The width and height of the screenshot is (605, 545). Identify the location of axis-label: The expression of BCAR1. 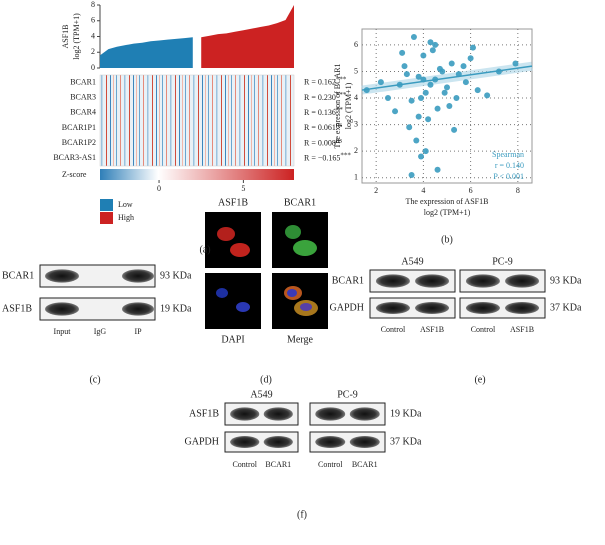
(337, 105).